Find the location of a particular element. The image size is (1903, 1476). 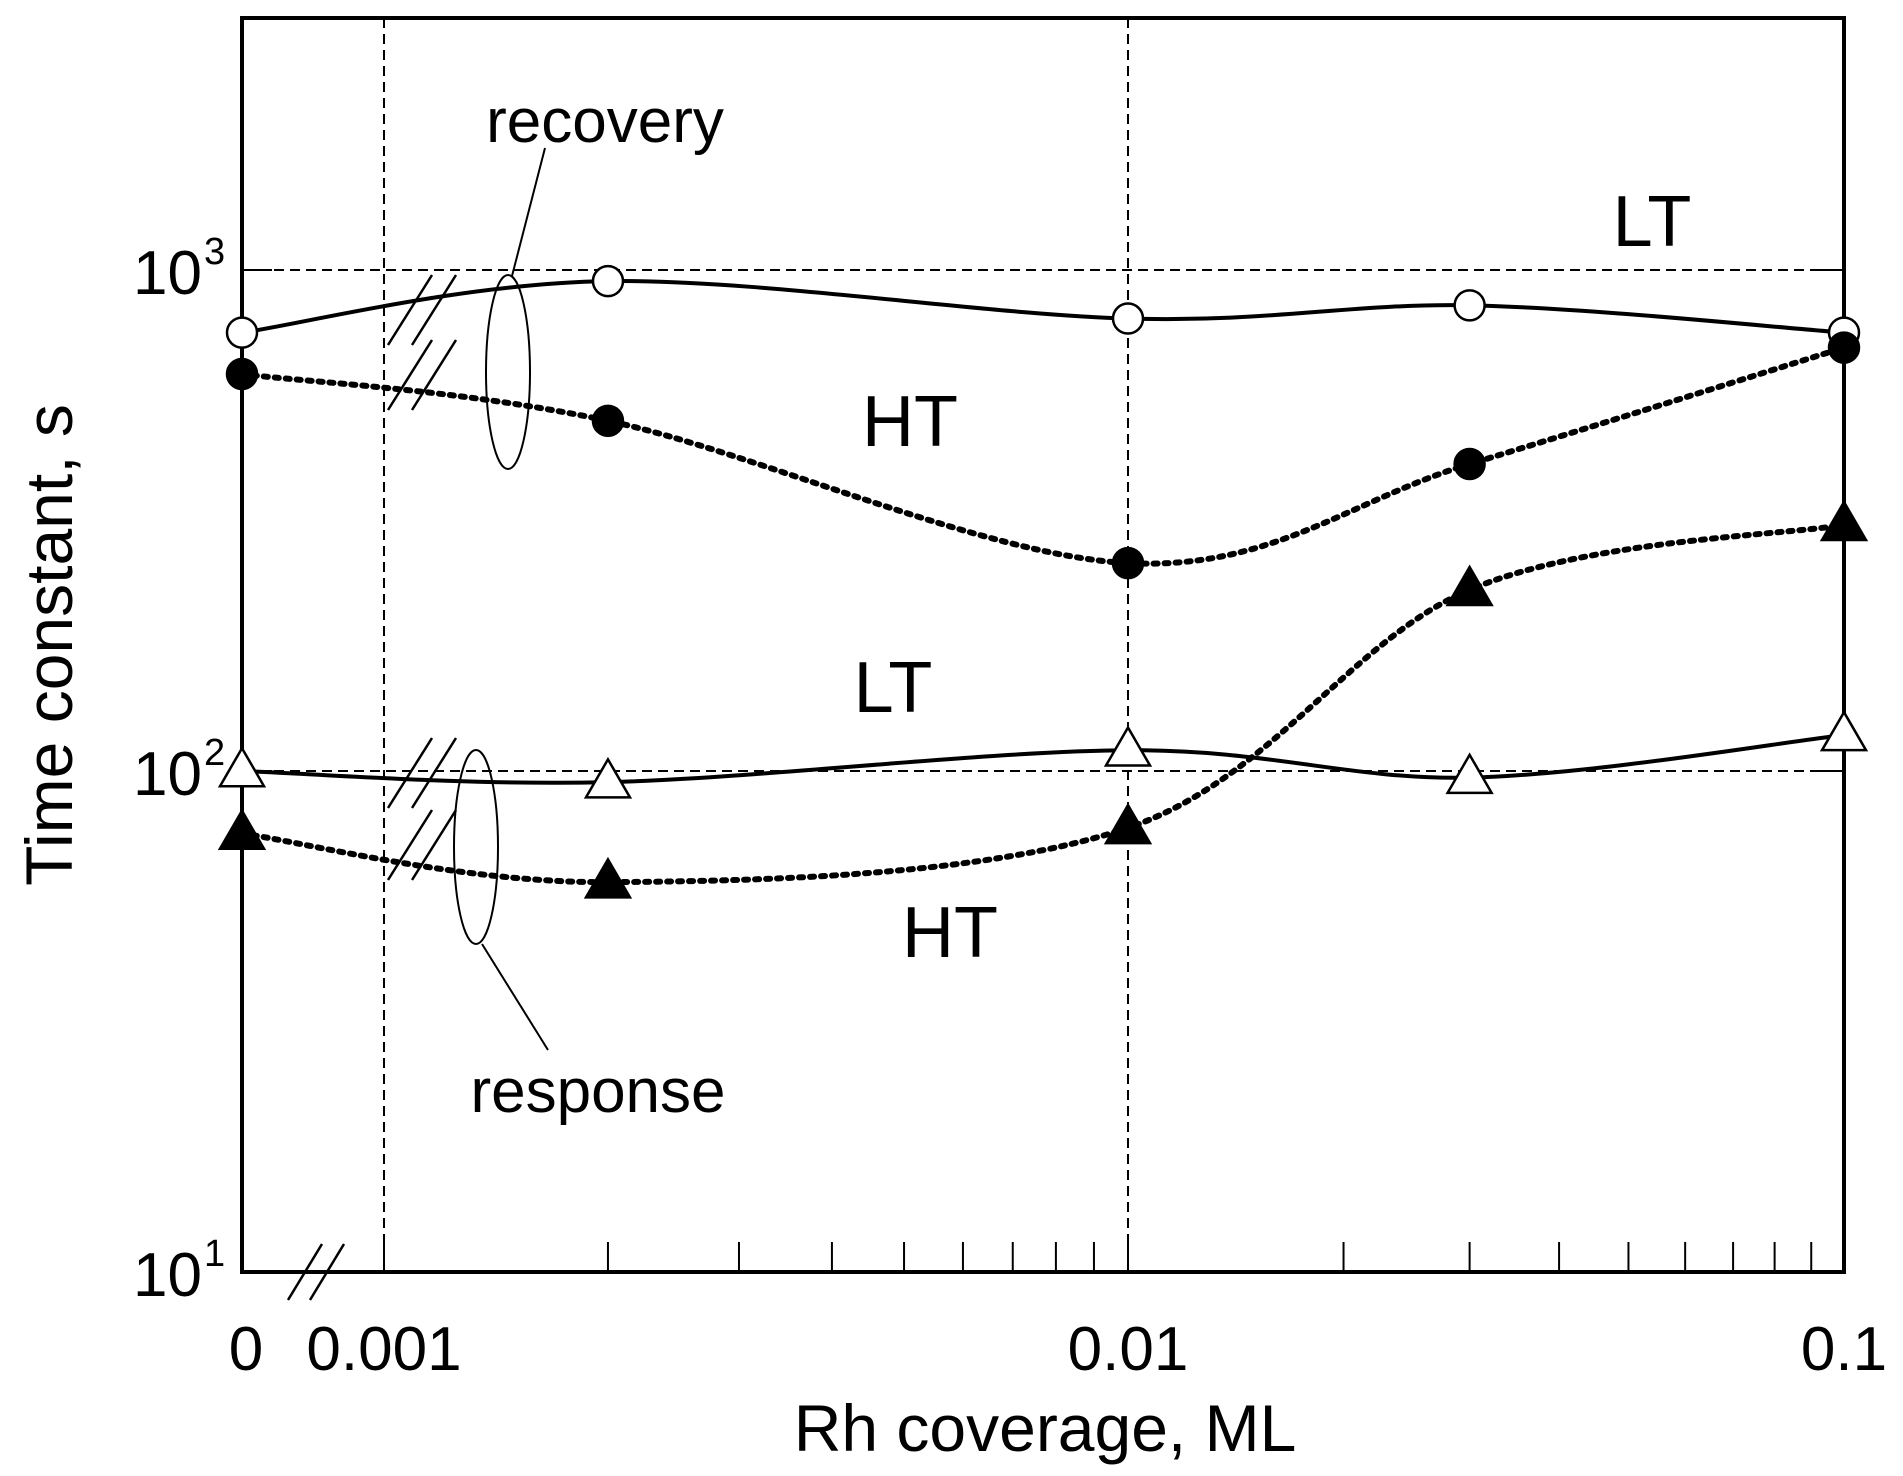

series-line-response-LT is located at coordinates (1043, 758).